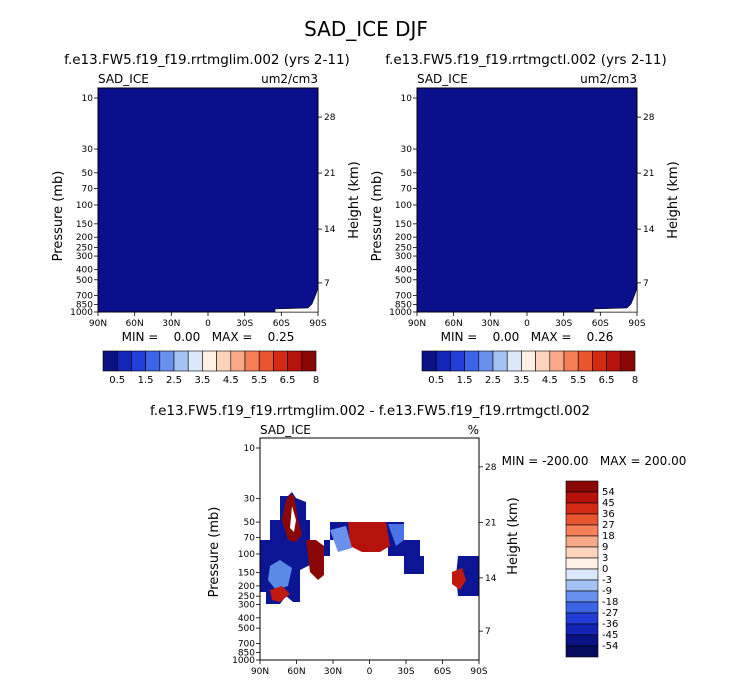 This screenshot has height=684, width=733. What do you see at coordinates (285, 430) in the screenshot?
I see `variable-label: SAD_ICE` at bounding box center [285, 430].